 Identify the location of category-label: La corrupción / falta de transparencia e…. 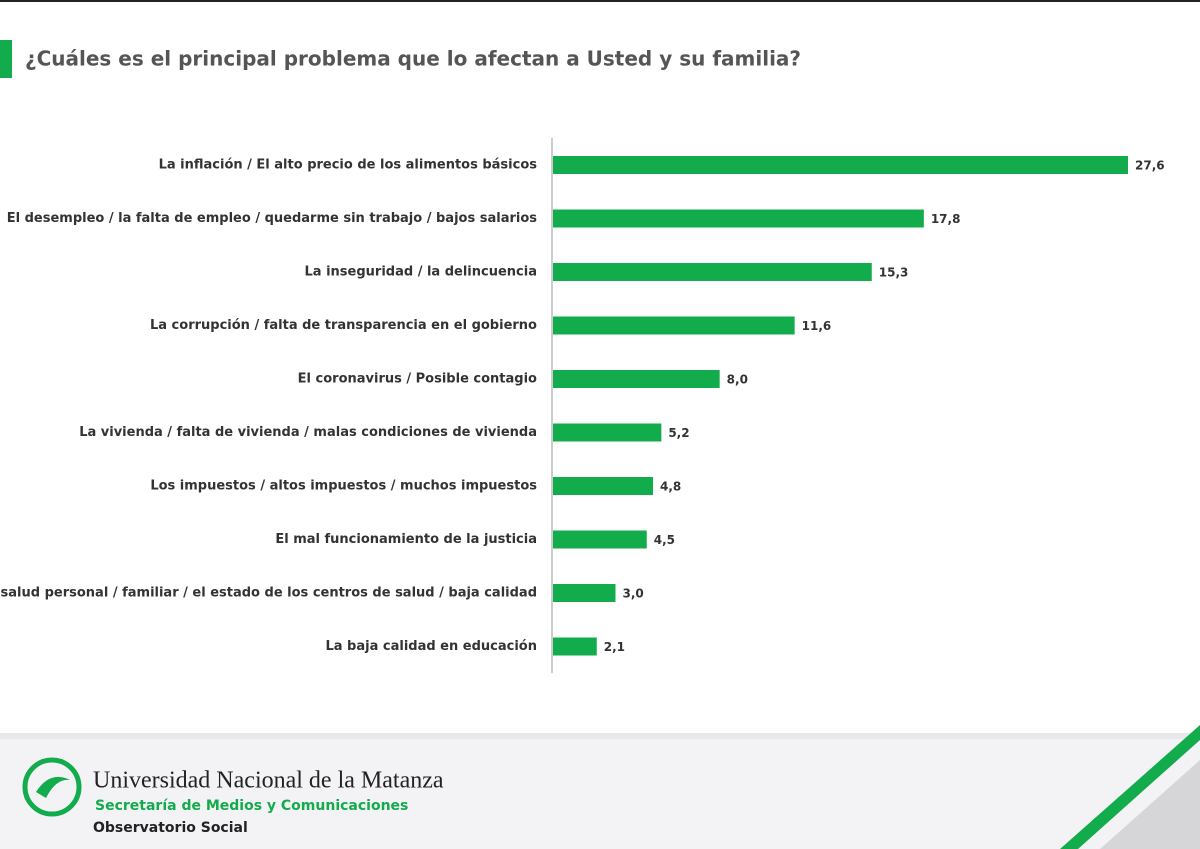
(343, 325).